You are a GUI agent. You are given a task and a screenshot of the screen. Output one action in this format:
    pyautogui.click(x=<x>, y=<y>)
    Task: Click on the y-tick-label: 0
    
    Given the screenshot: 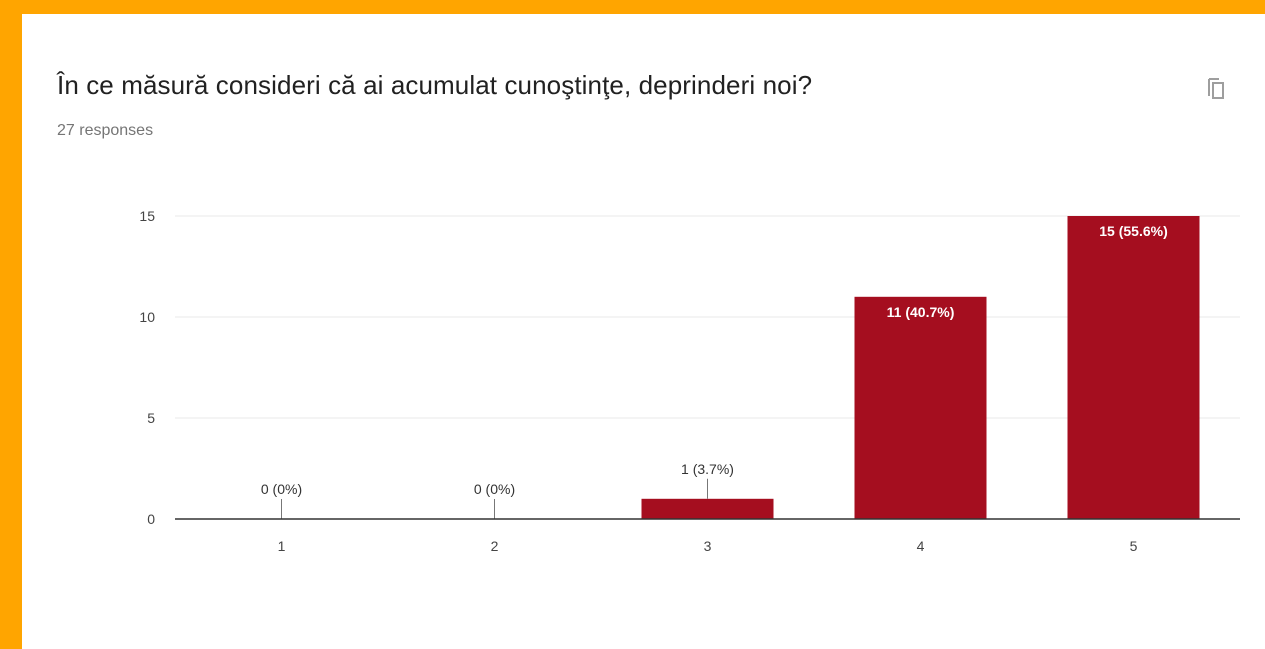 What is the action you would take?
    pyautogui.click(x=151, y=519)
    